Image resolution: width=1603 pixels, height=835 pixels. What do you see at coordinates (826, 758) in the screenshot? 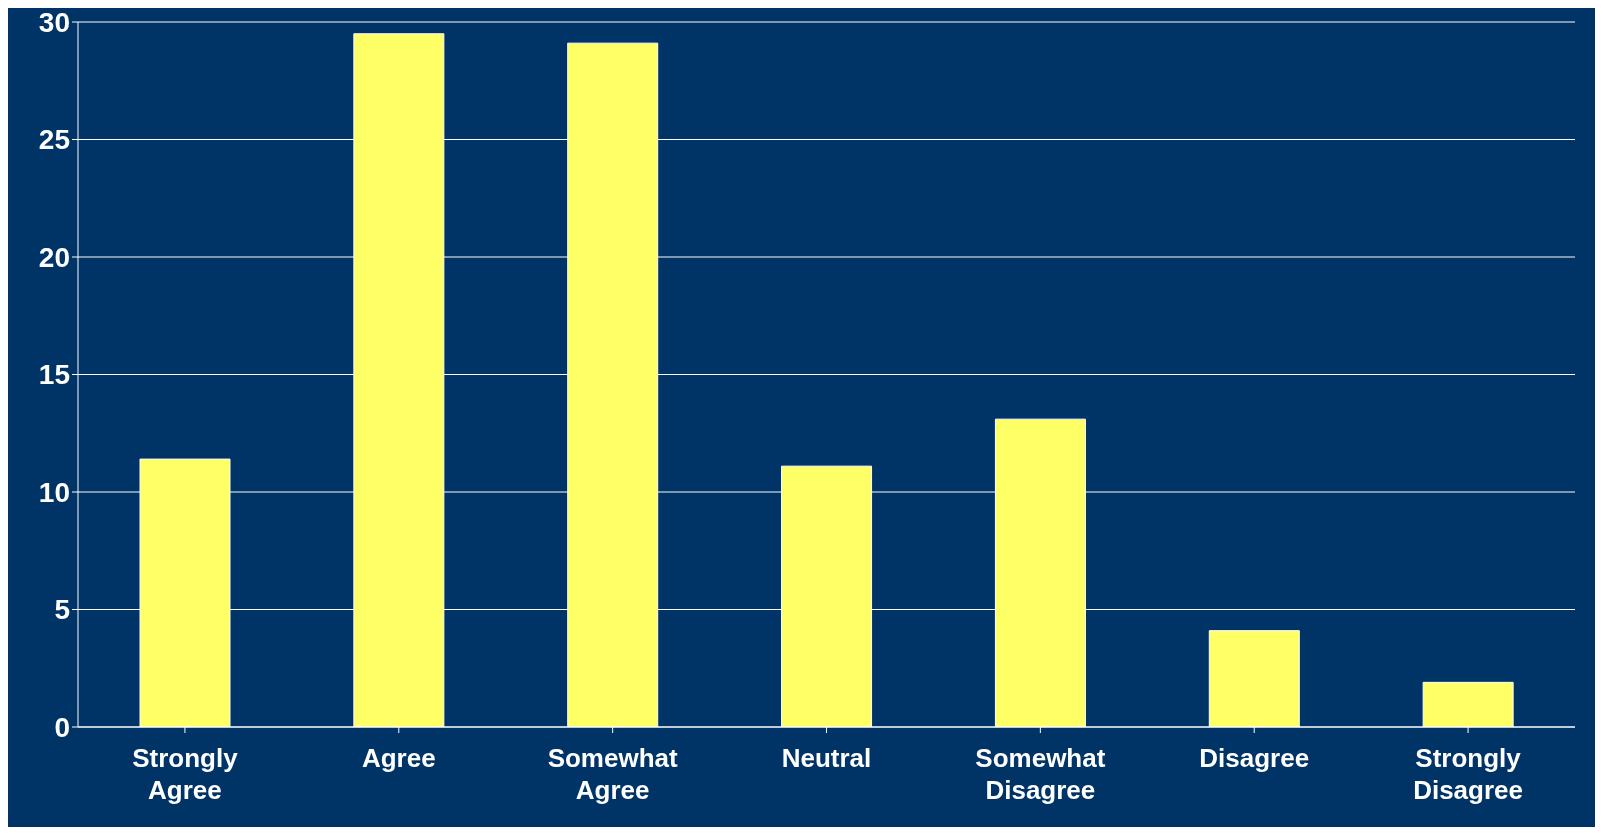
I see `x-tick-label: Neutral` at bounding box center [826, 758].